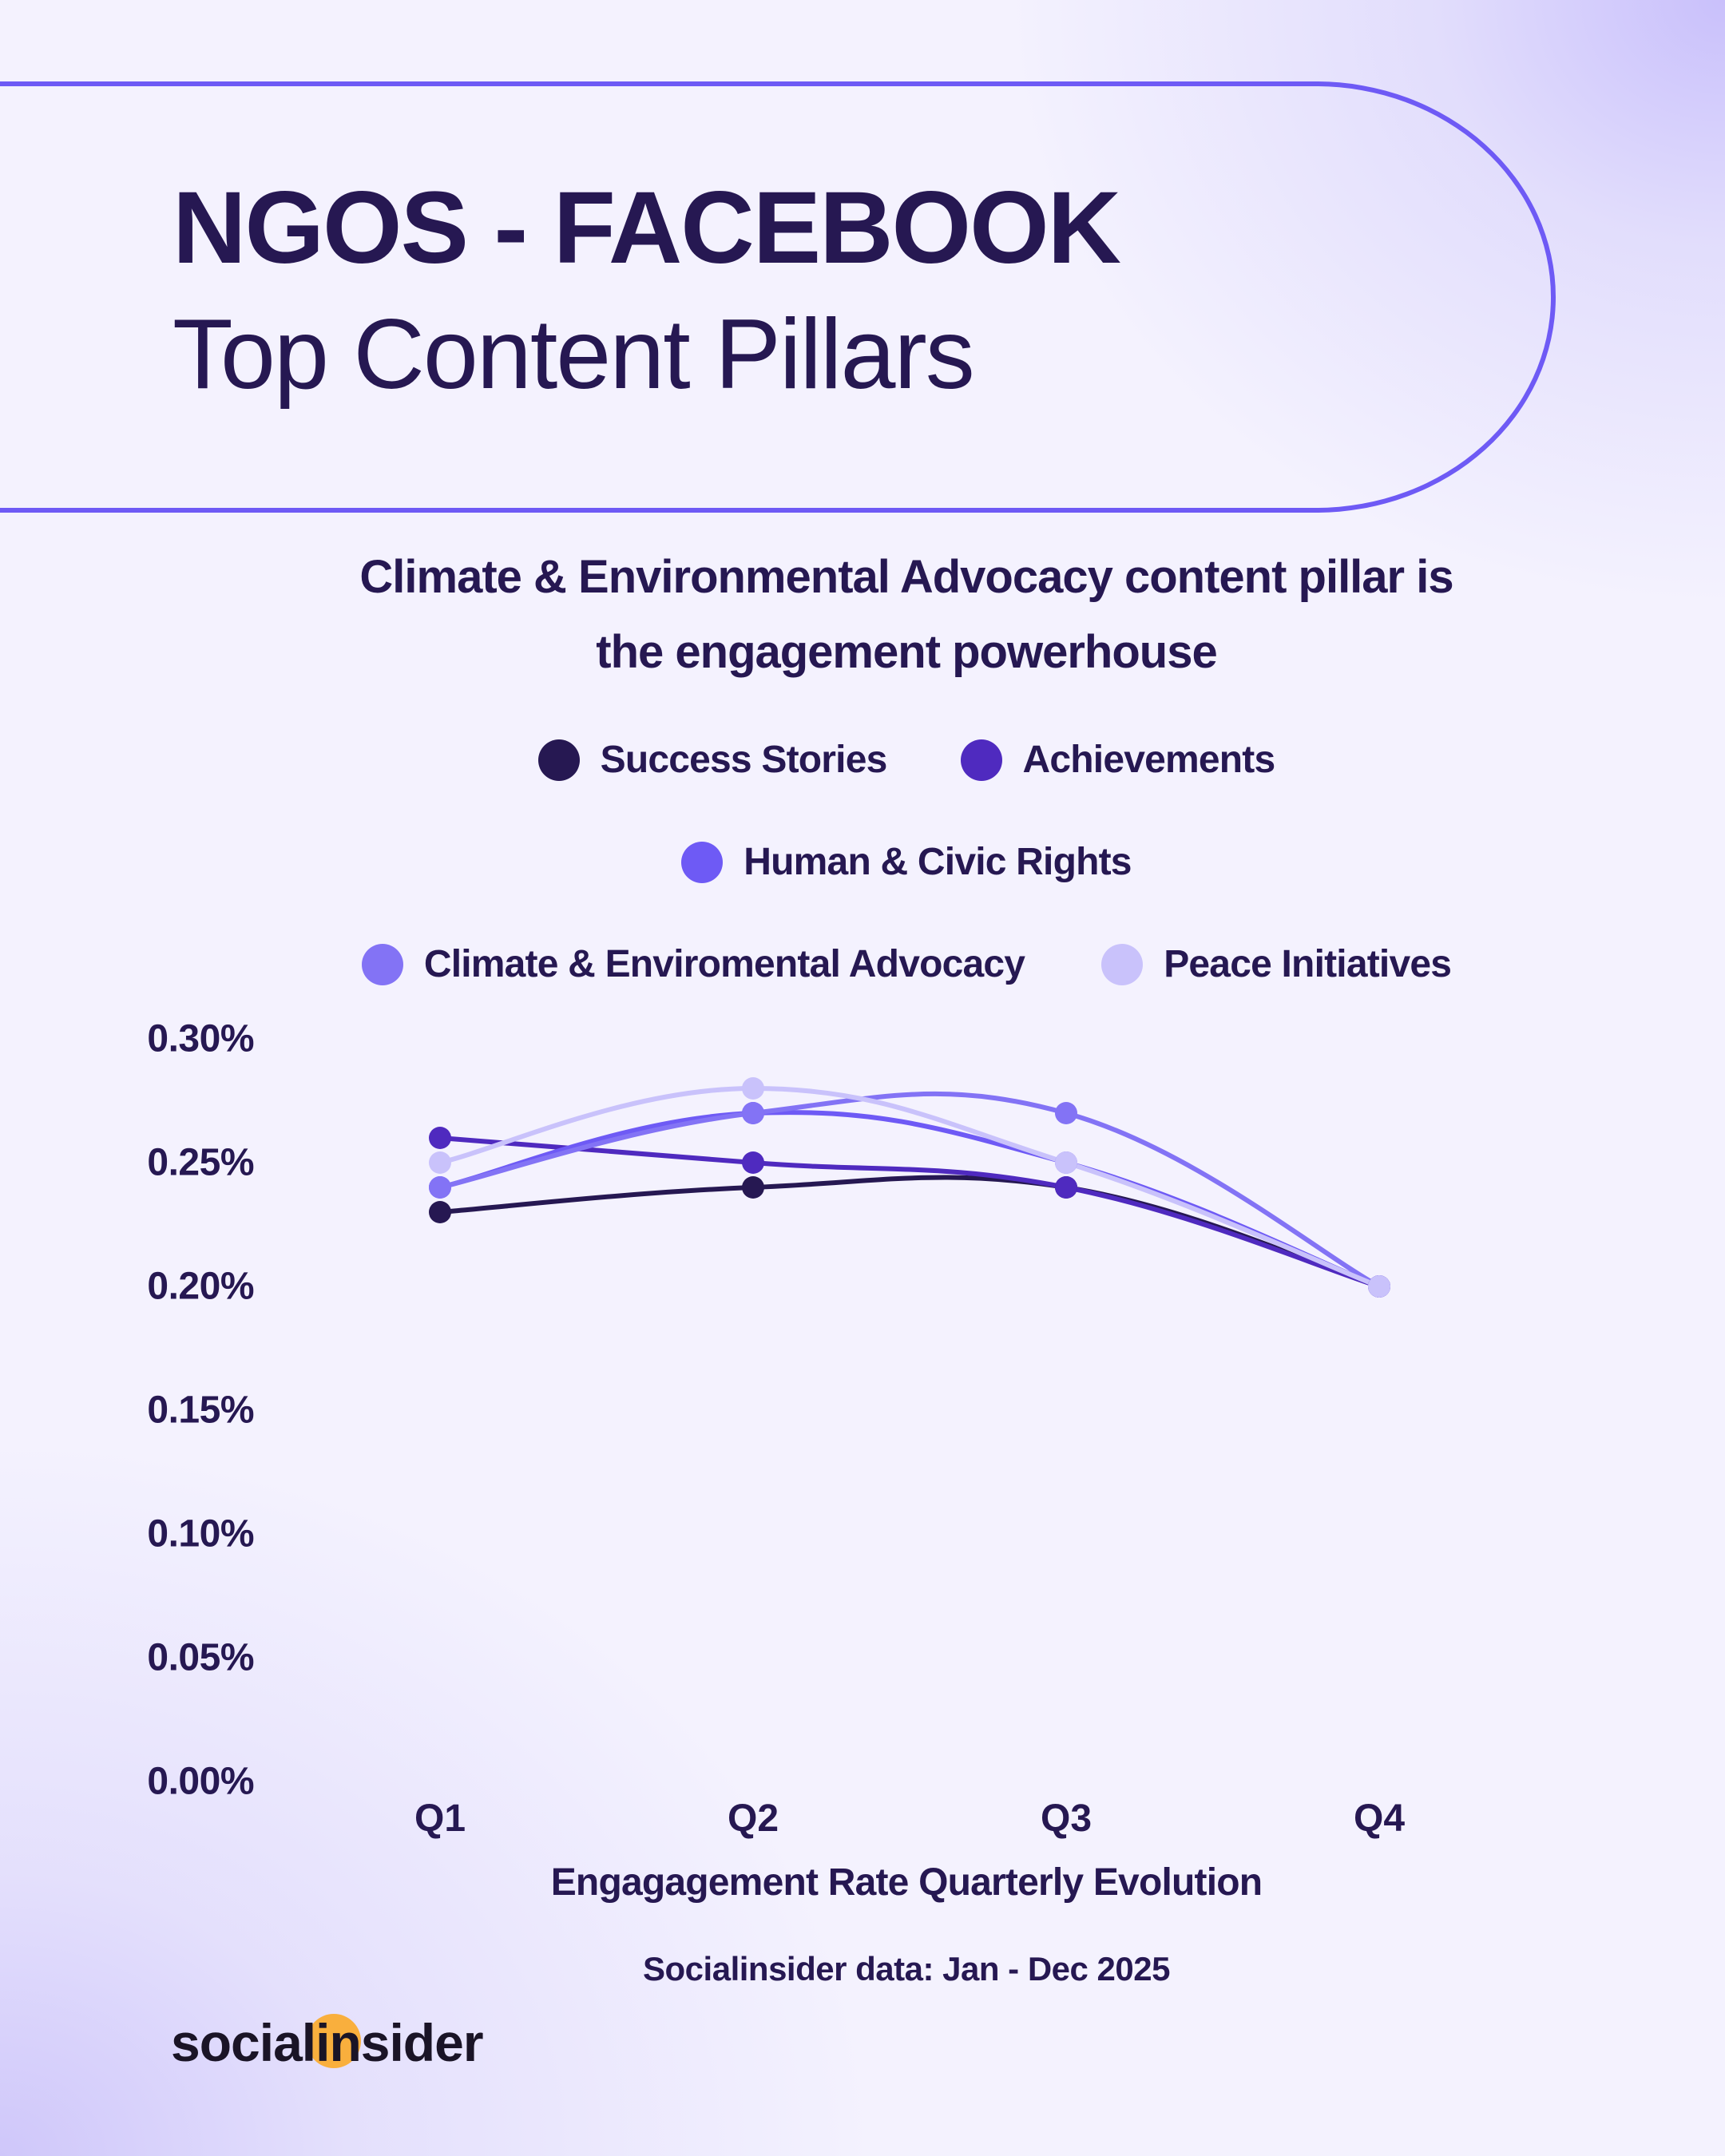 The height and width of the screenshot is (2156, 1725). Describe the element at coordinates (1379, 1818) in the screenshot. I see `x-tick-label: Q4` at that location.